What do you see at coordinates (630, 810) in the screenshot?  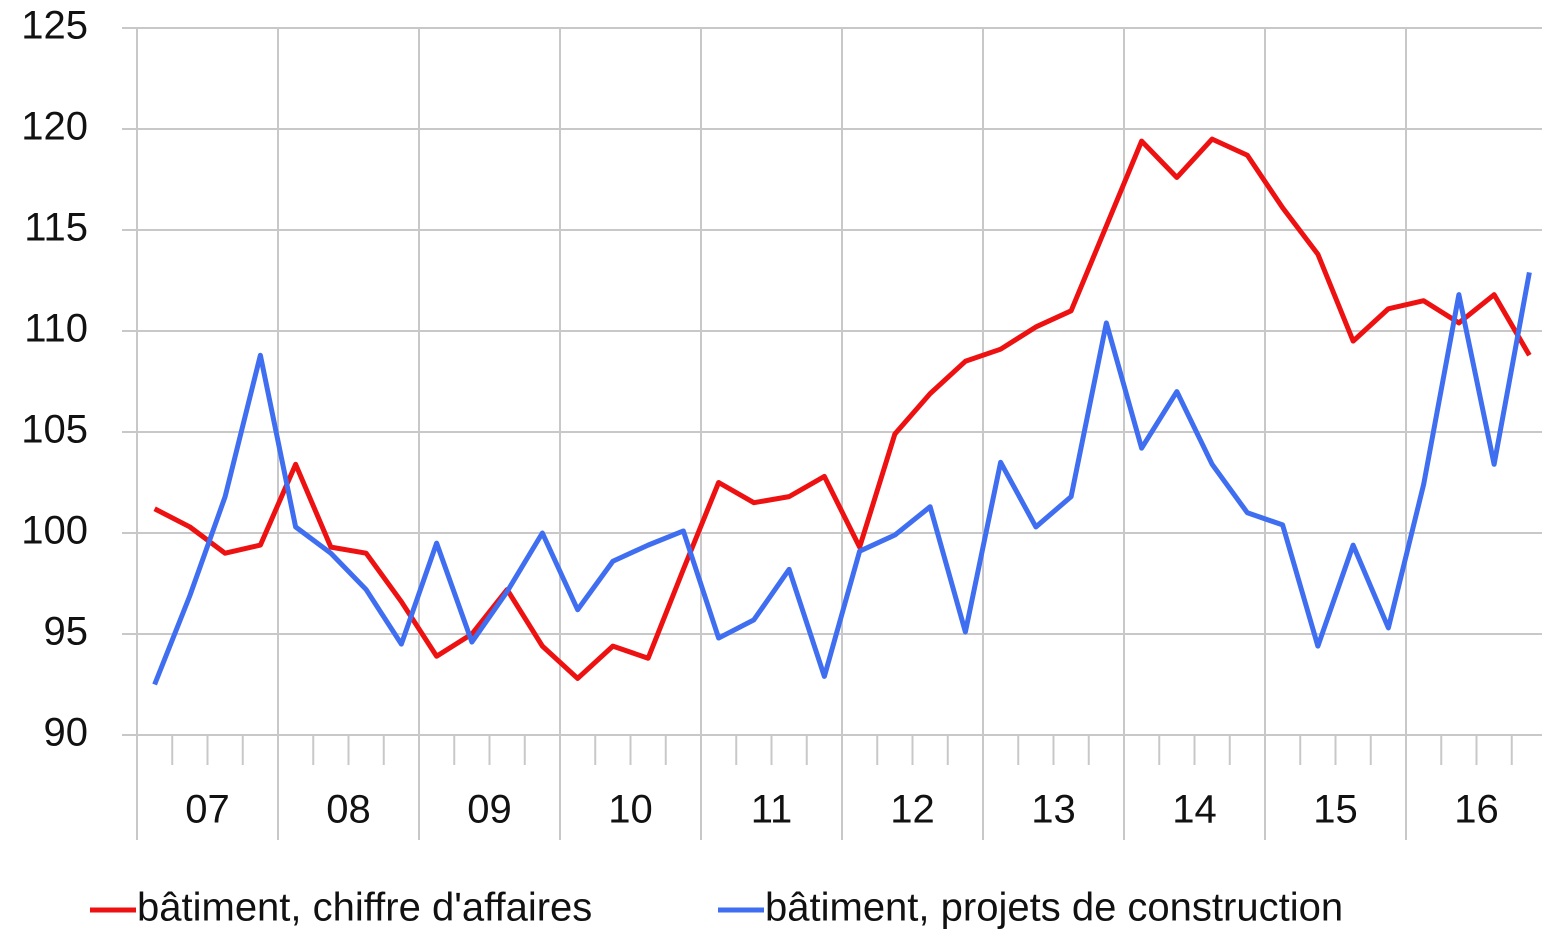 I see `x-group-label: 10` at bounding box center [630, 810].